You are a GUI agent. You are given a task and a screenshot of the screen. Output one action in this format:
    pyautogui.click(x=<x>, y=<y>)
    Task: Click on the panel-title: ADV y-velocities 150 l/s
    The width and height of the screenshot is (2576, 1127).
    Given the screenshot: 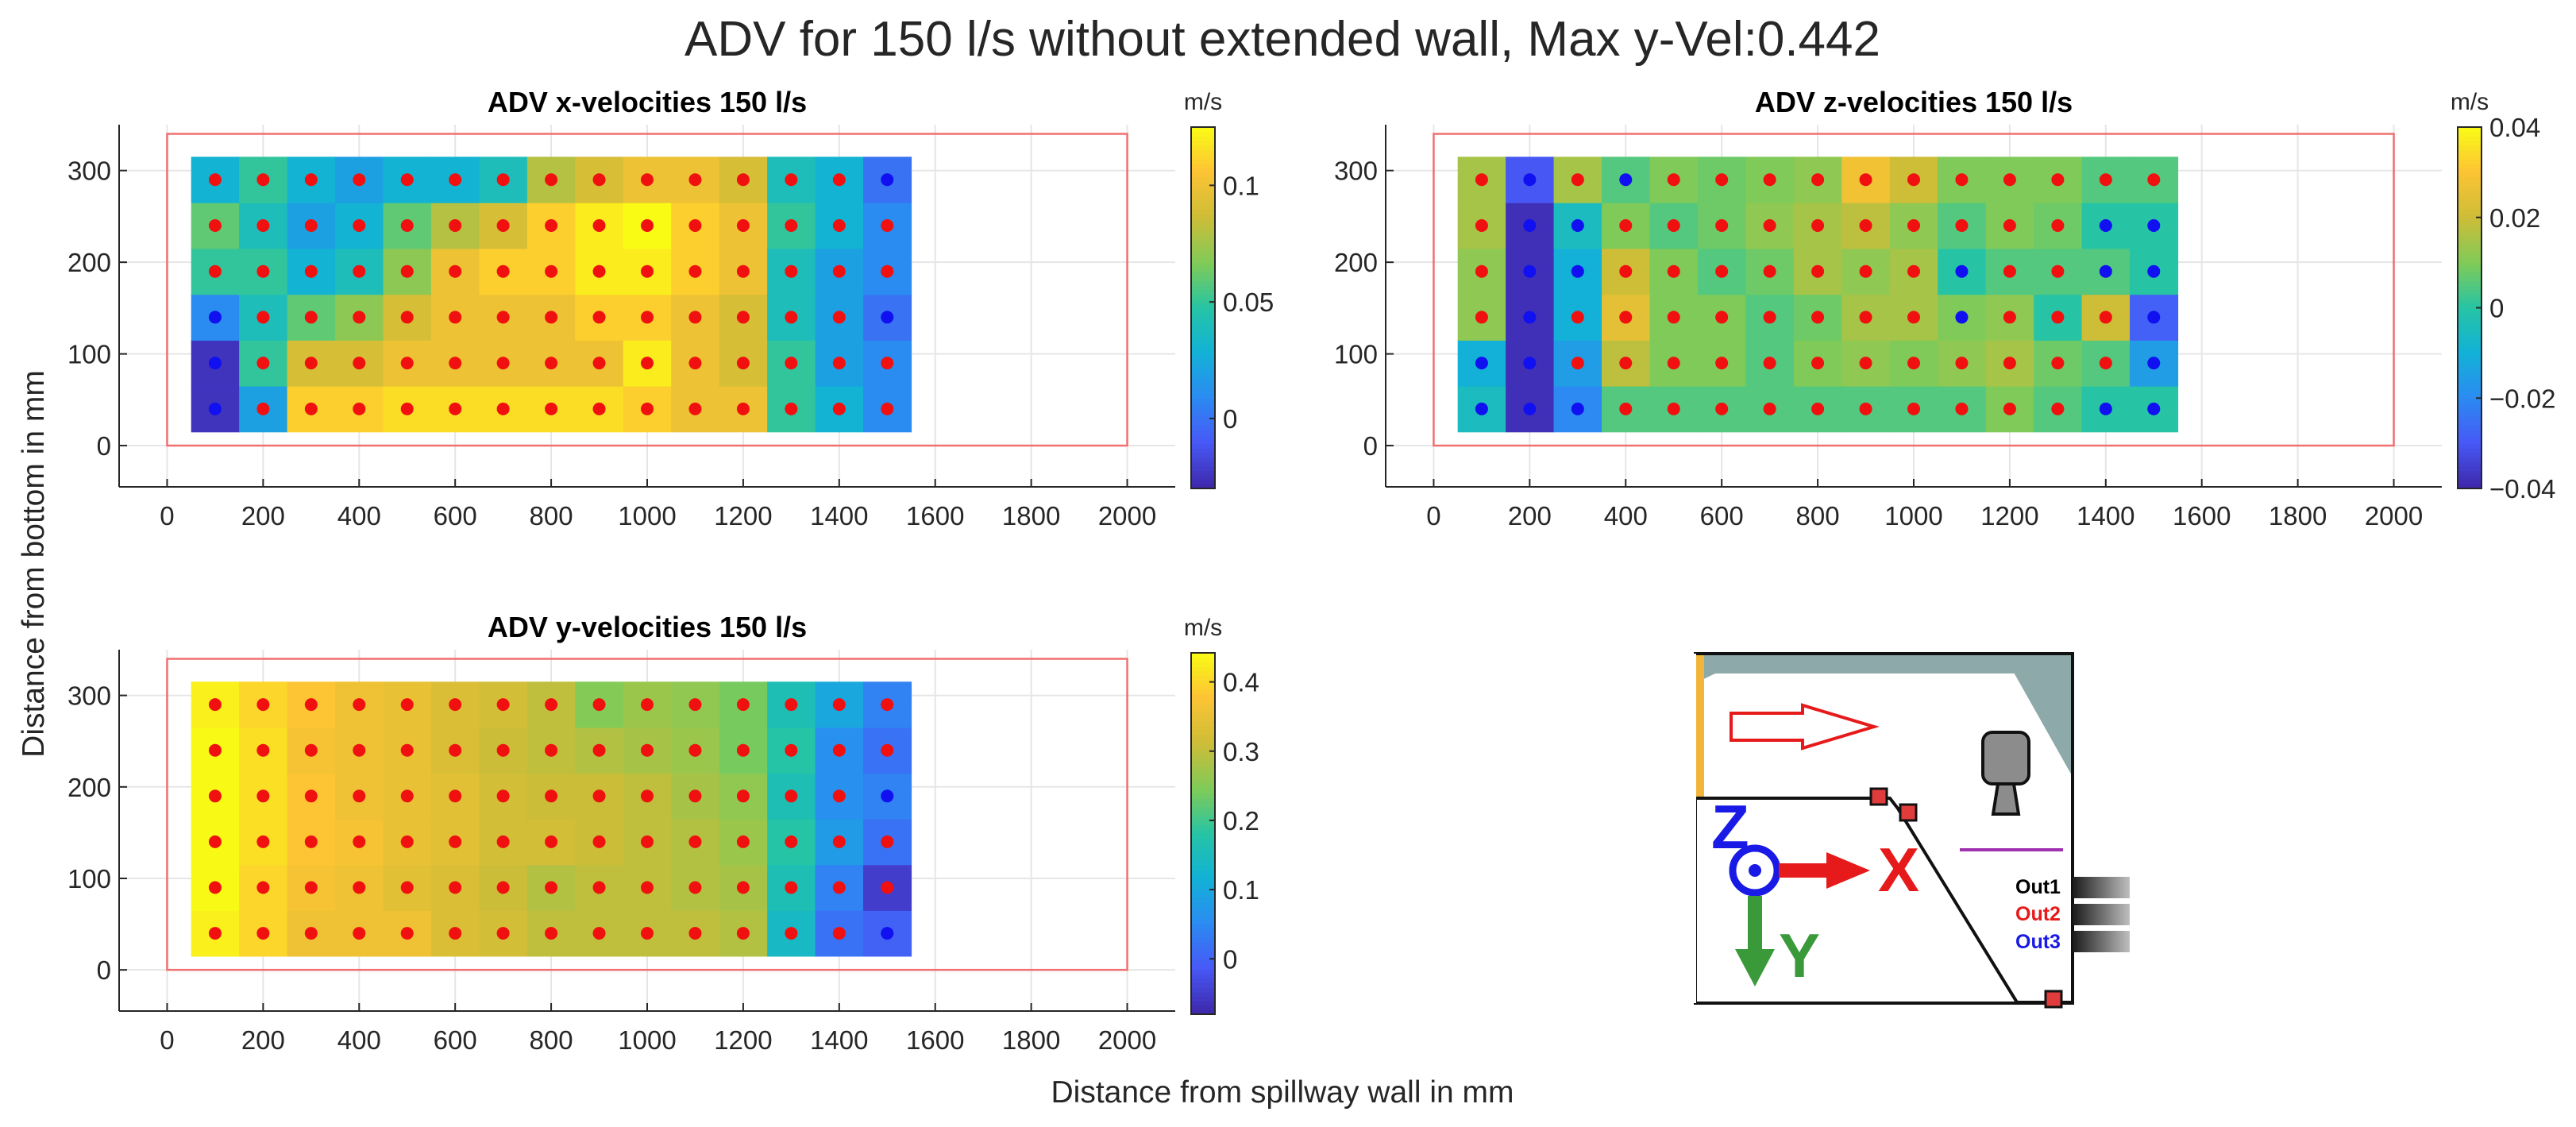 What is the action you would take?
    pyautogui.click(x=647, y=627)
    